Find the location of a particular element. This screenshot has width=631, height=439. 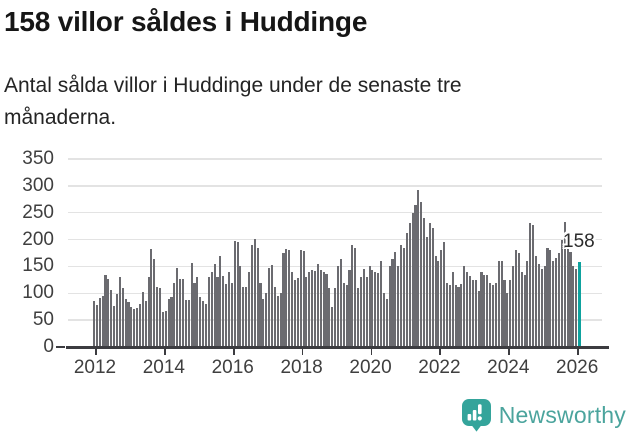

x-axis-line is located at coordinates (337, 347).